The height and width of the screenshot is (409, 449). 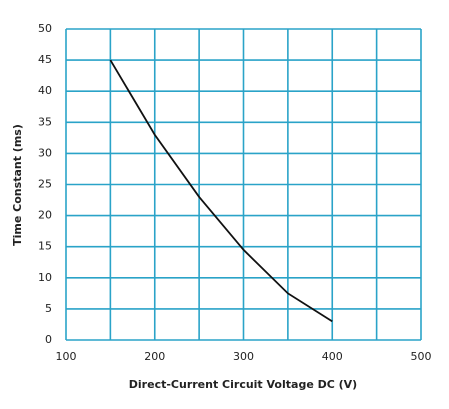 What do you see at coordinates (45, 90) in the screenshot?
I see `y-tick-label: 40` at bounding box center [45, 90].